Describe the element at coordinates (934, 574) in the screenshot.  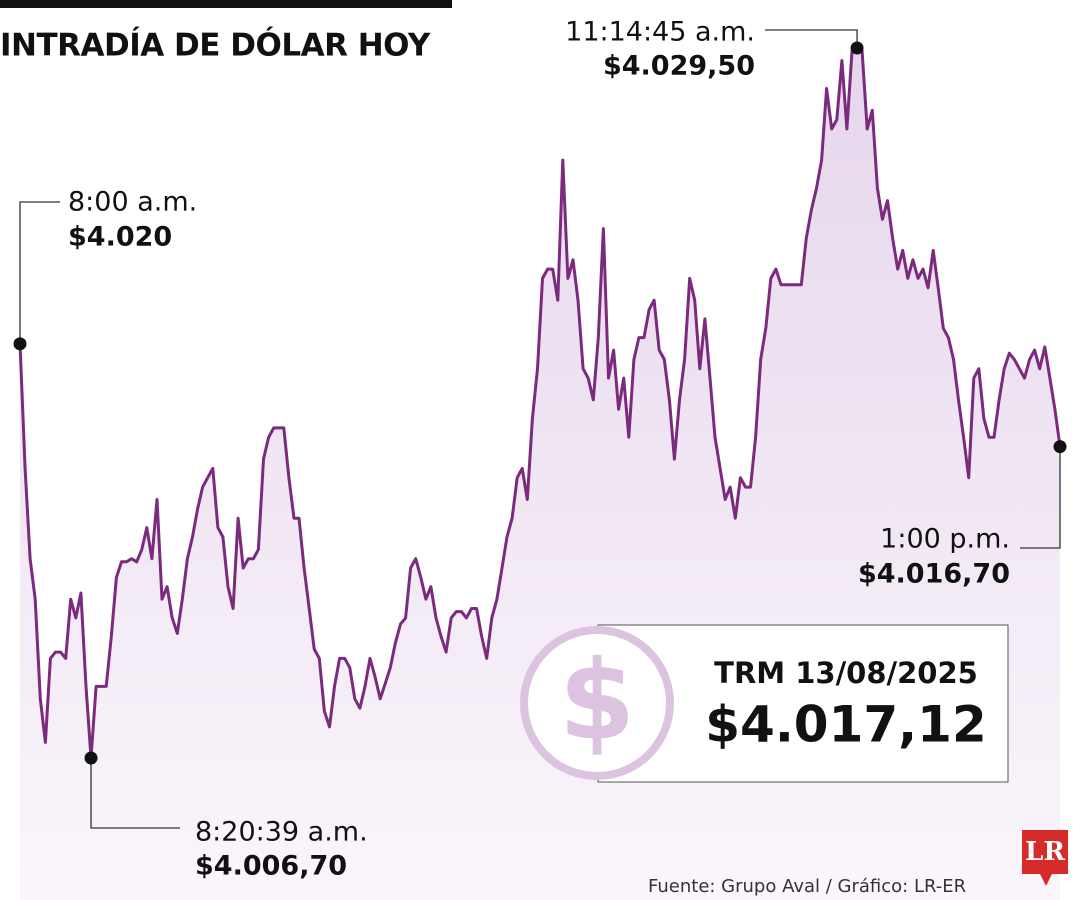
I see `annotation-value: $4.016,70` at that location.